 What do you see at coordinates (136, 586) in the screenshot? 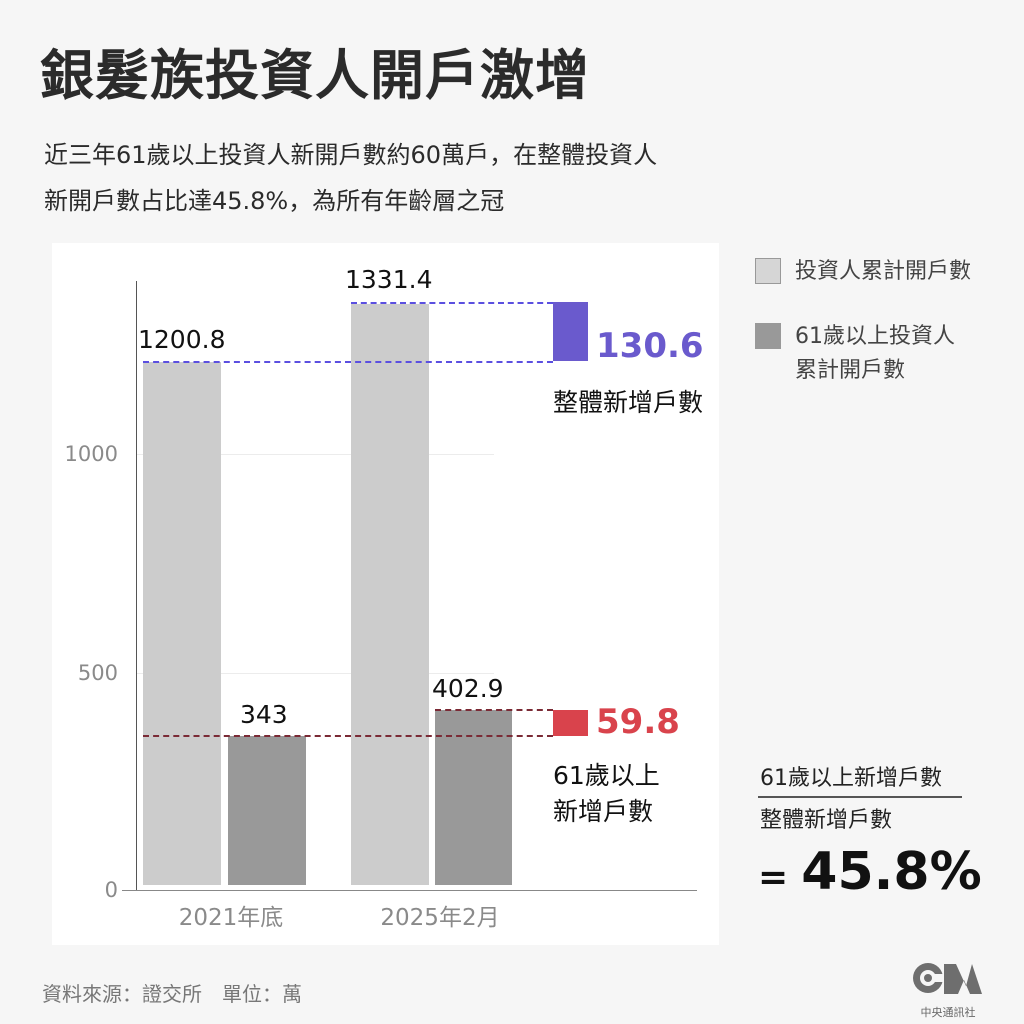
I see `y-axis-line` at bounding box center [136, 586].